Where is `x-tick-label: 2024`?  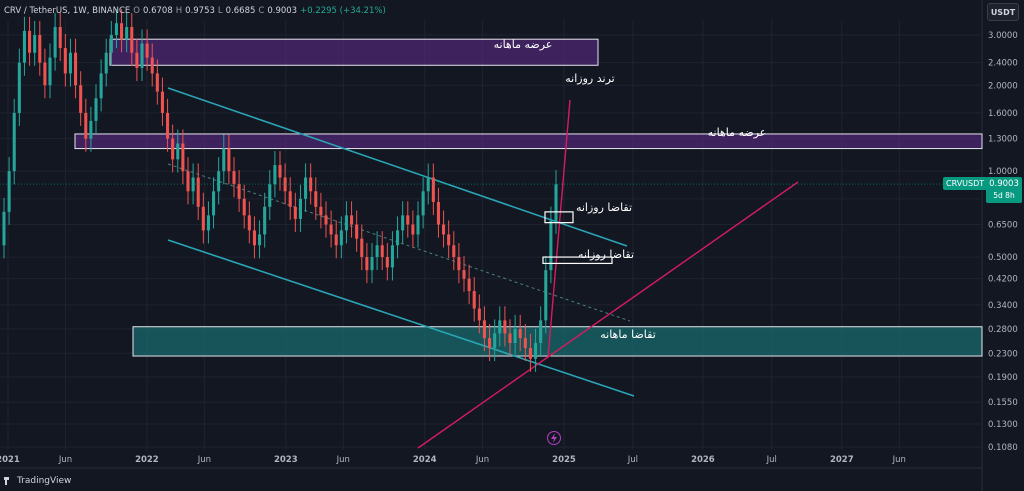
x-tick-label: 2024 is located at coordinates (425, 460).